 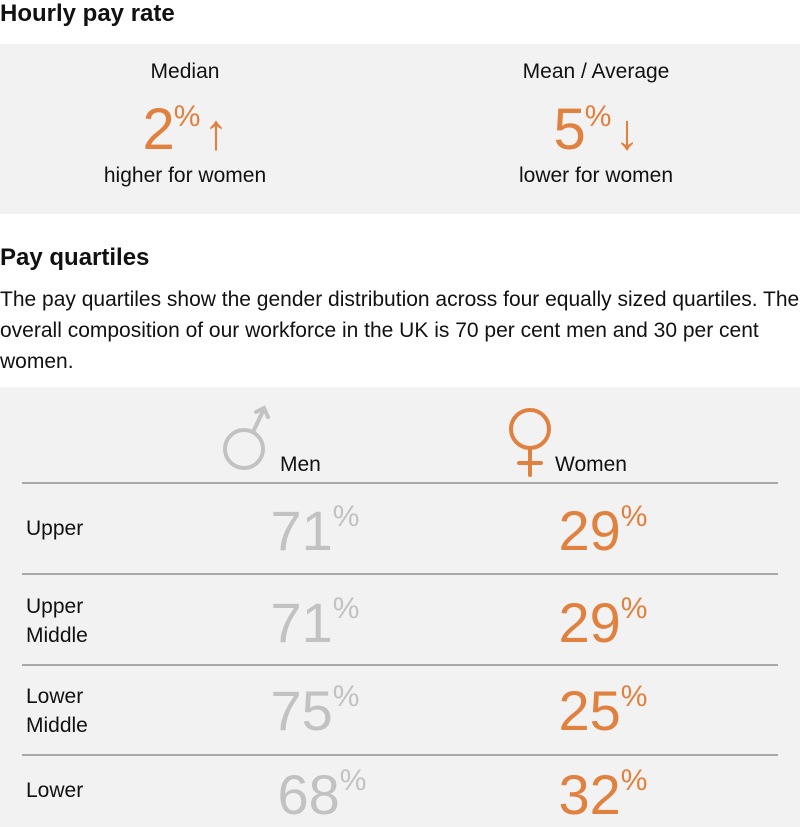 What do you see at coordinates (215, 132) in the screenshot?
I see `arrow-up-icon: ↑` at bounding box center [215, 132].